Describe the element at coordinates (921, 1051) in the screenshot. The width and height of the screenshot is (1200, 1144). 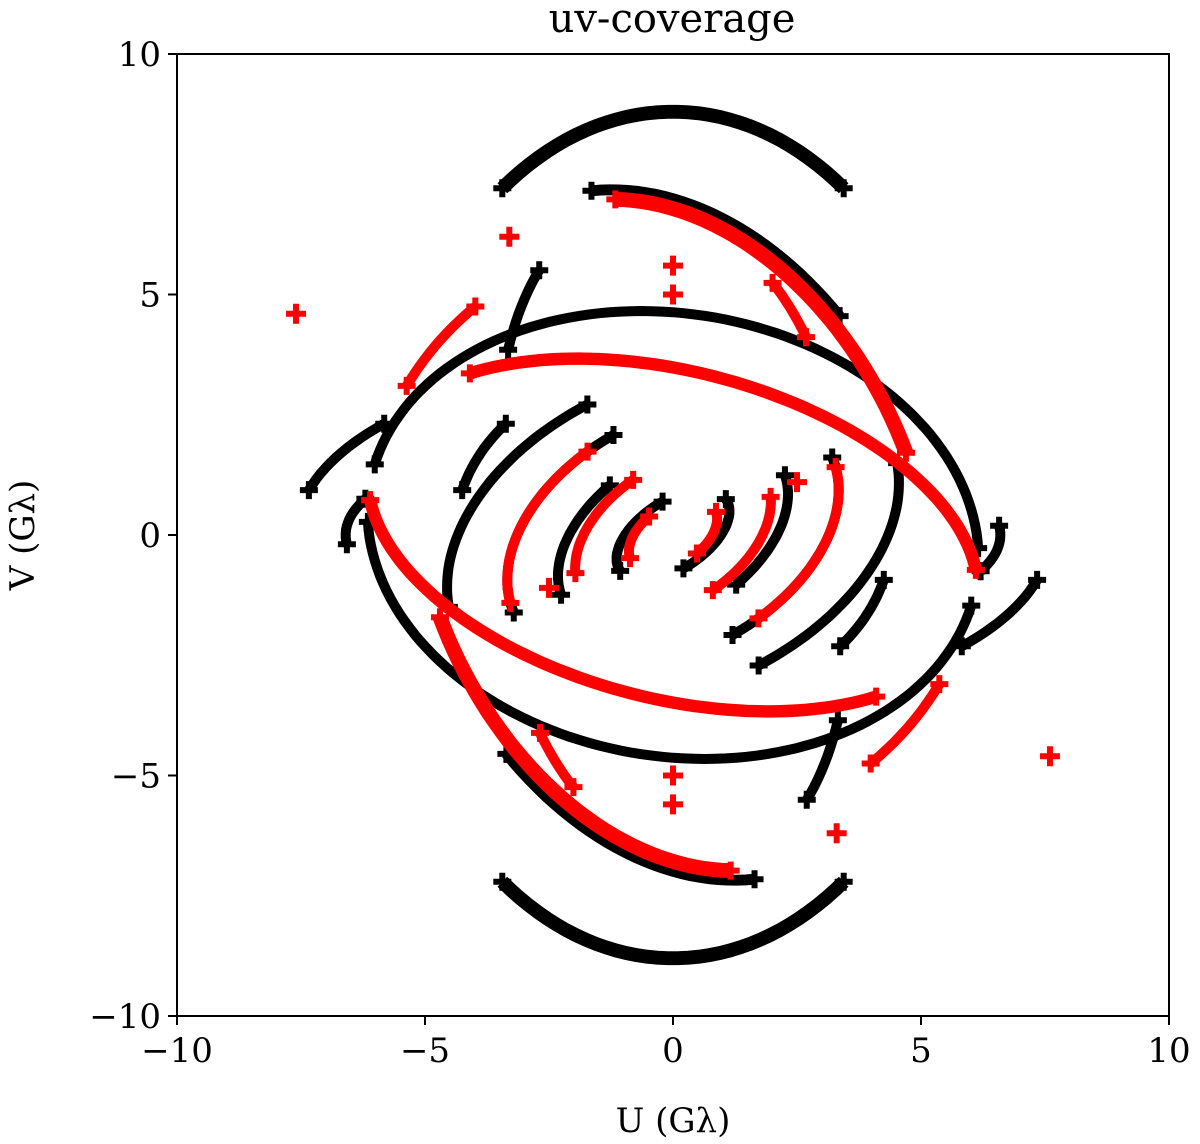
I see `x-tick-label: 5` at that location.